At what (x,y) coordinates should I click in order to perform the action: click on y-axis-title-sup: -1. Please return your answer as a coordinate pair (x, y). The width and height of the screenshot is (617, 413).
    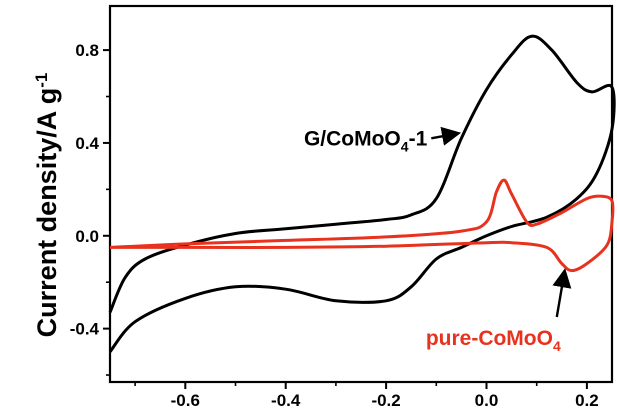
    Looking at the image, I should click on (41, 80).